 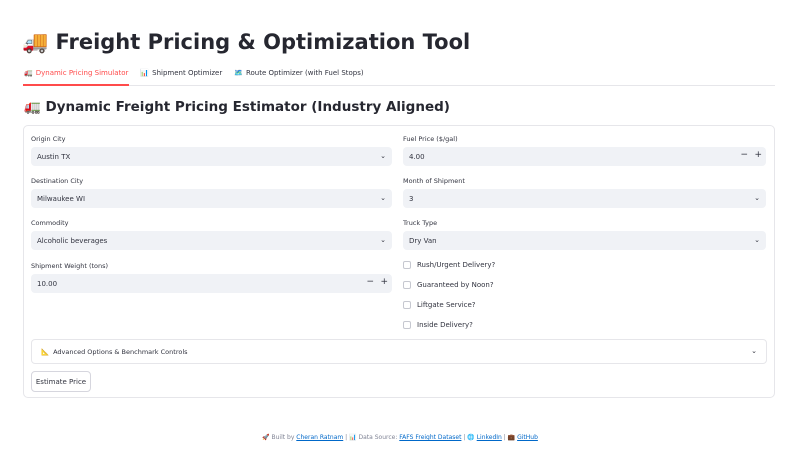 What do you see at coordinates (211, 283) in the screenshot?
I see `weight-input: 10.00− +` at bounding box center [211, 283].